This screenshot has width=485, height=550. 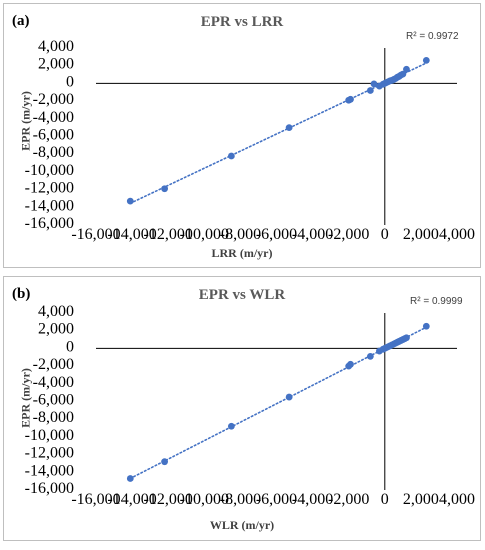 I want to click on panel-label-a: (a), so click(x=21, y=21).